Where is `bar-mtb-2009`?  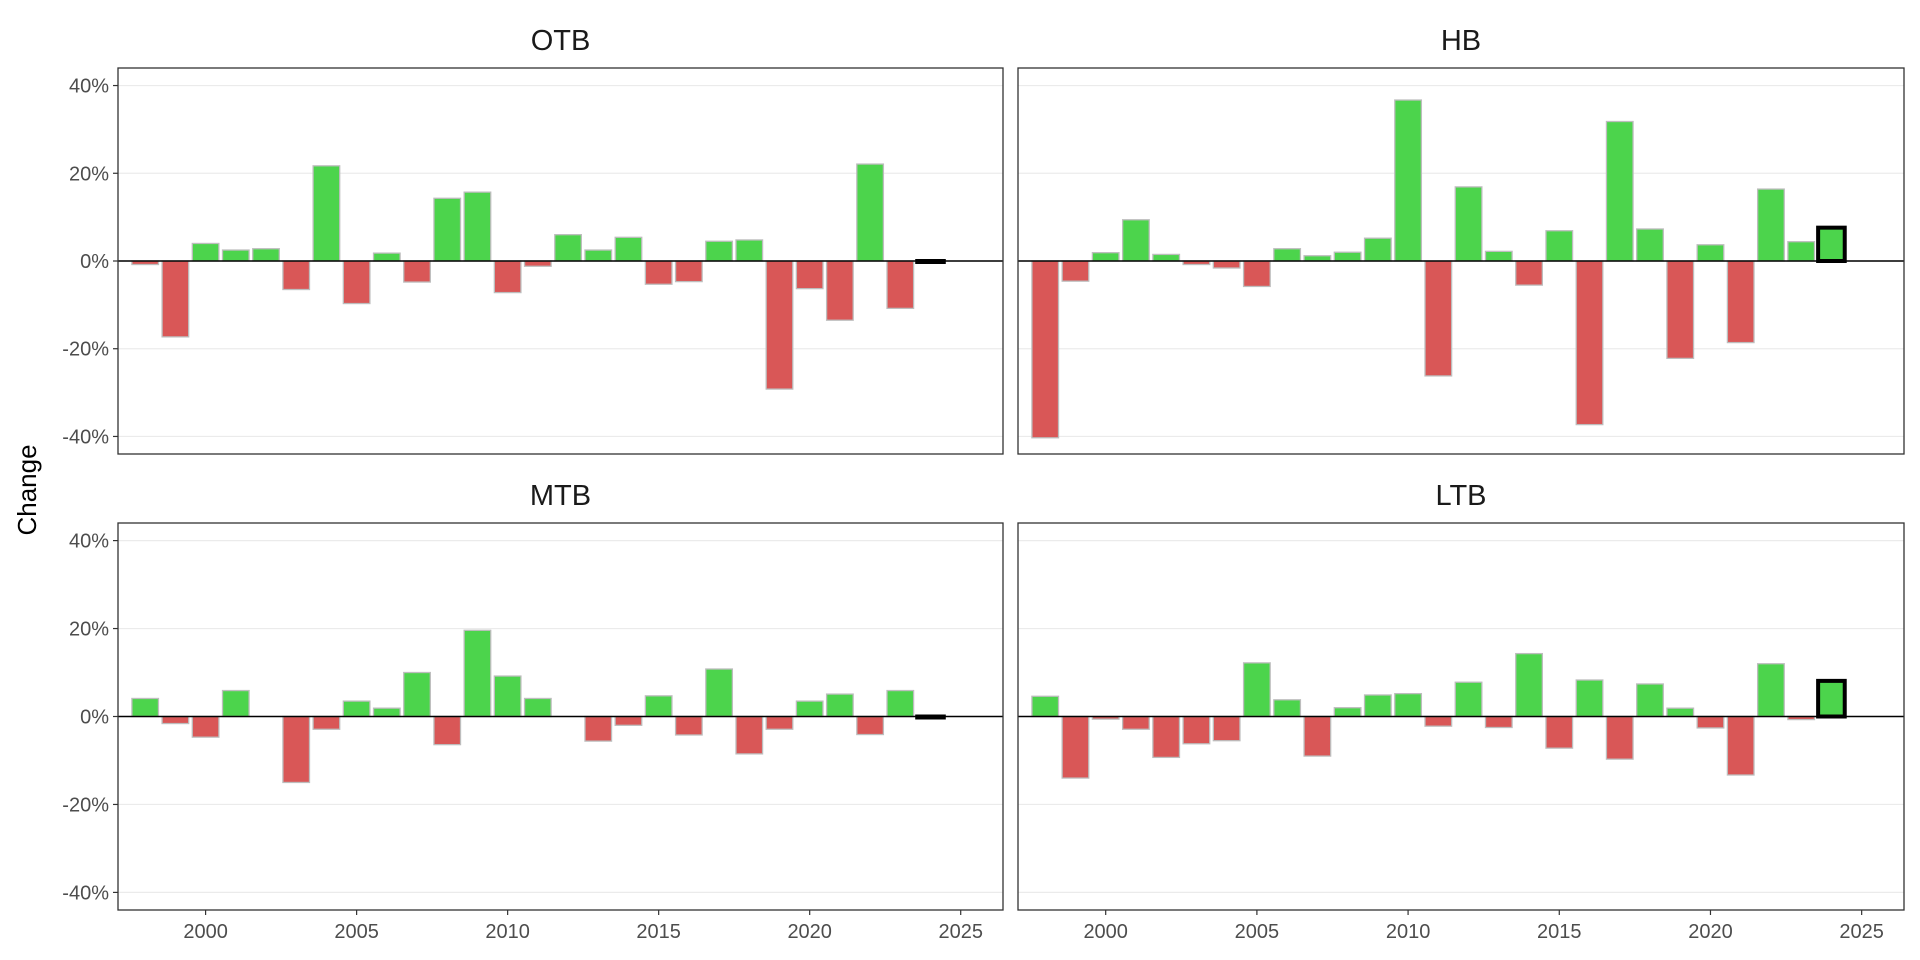
bar-mtb-2009 is located at coordinates (477, 673).